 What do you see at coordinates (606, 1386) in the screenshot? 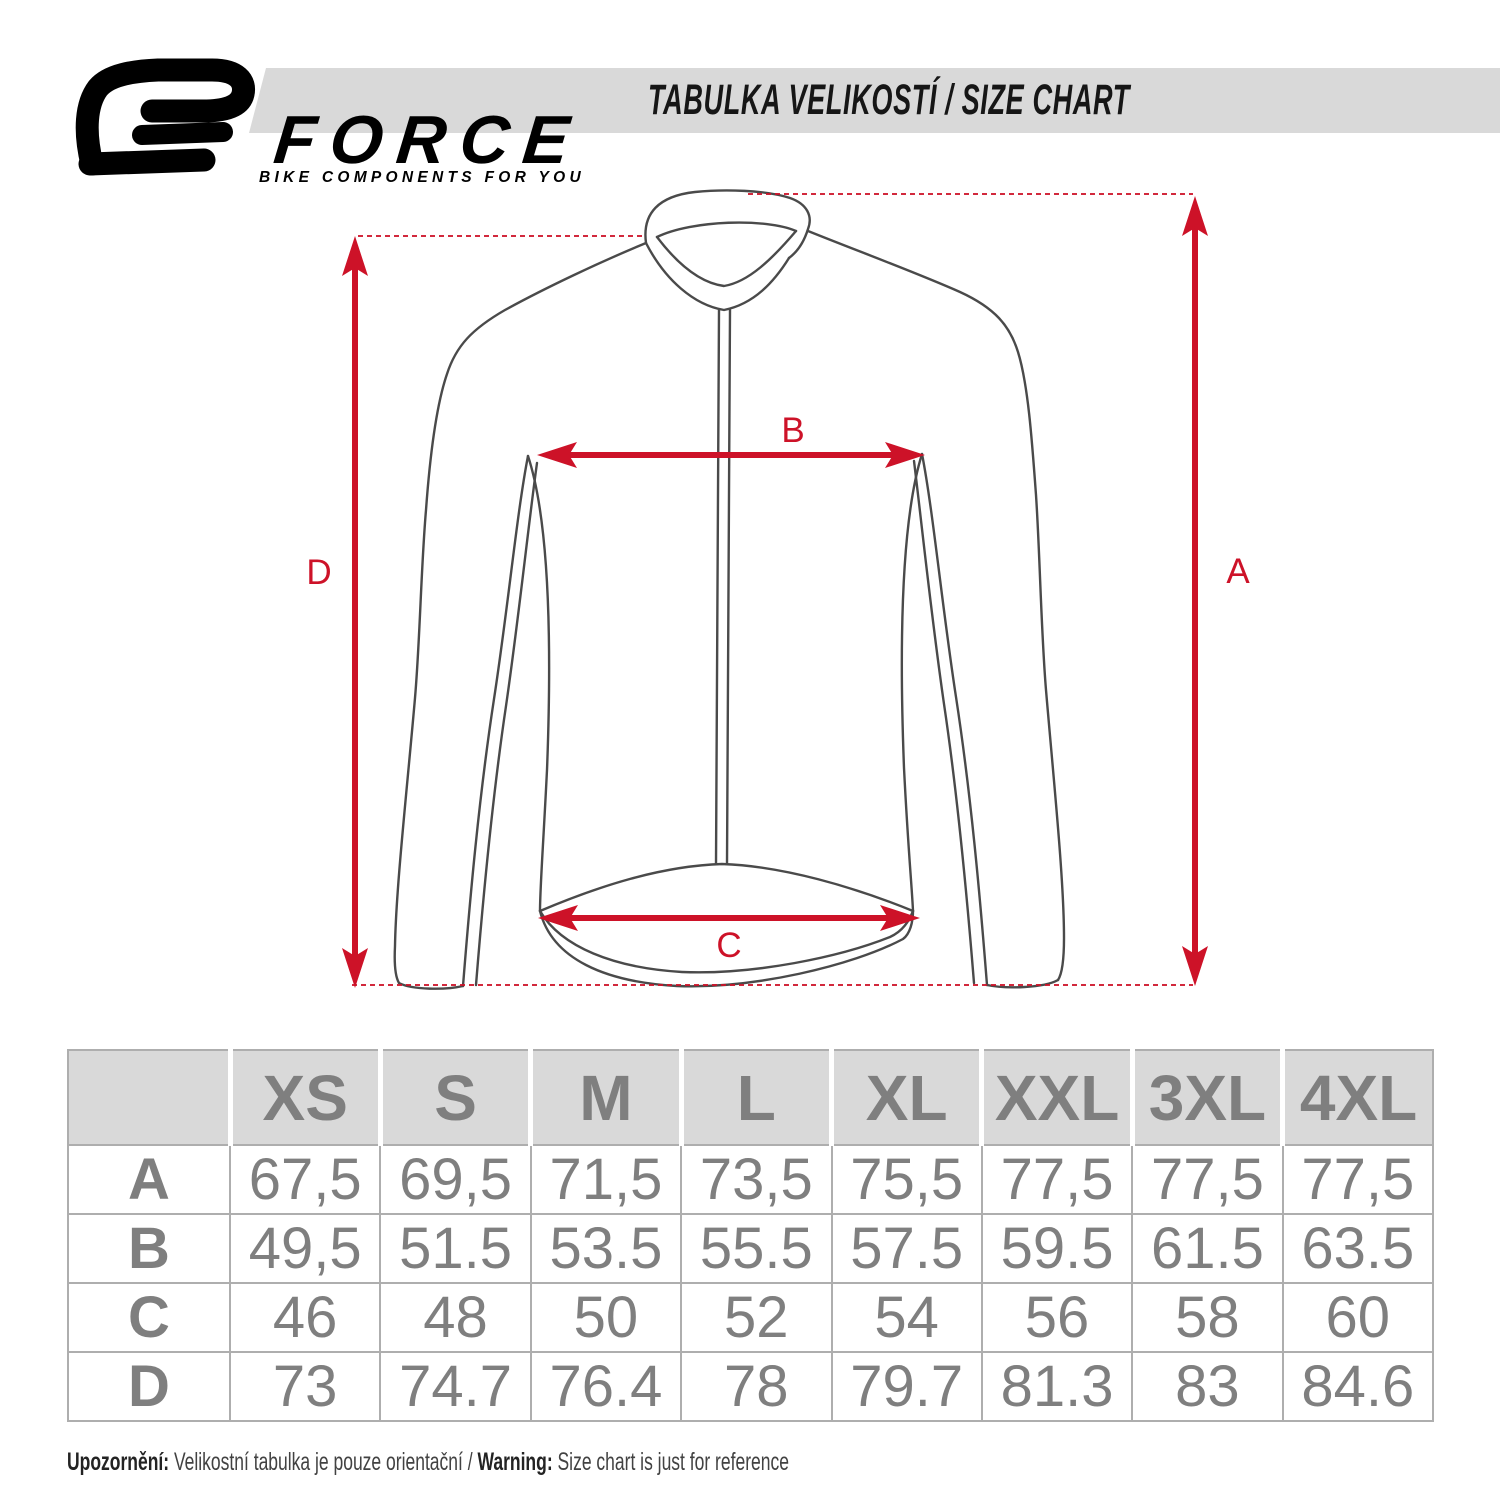
I see `table-cell: 76.4` at bounding box center [606, 1386].